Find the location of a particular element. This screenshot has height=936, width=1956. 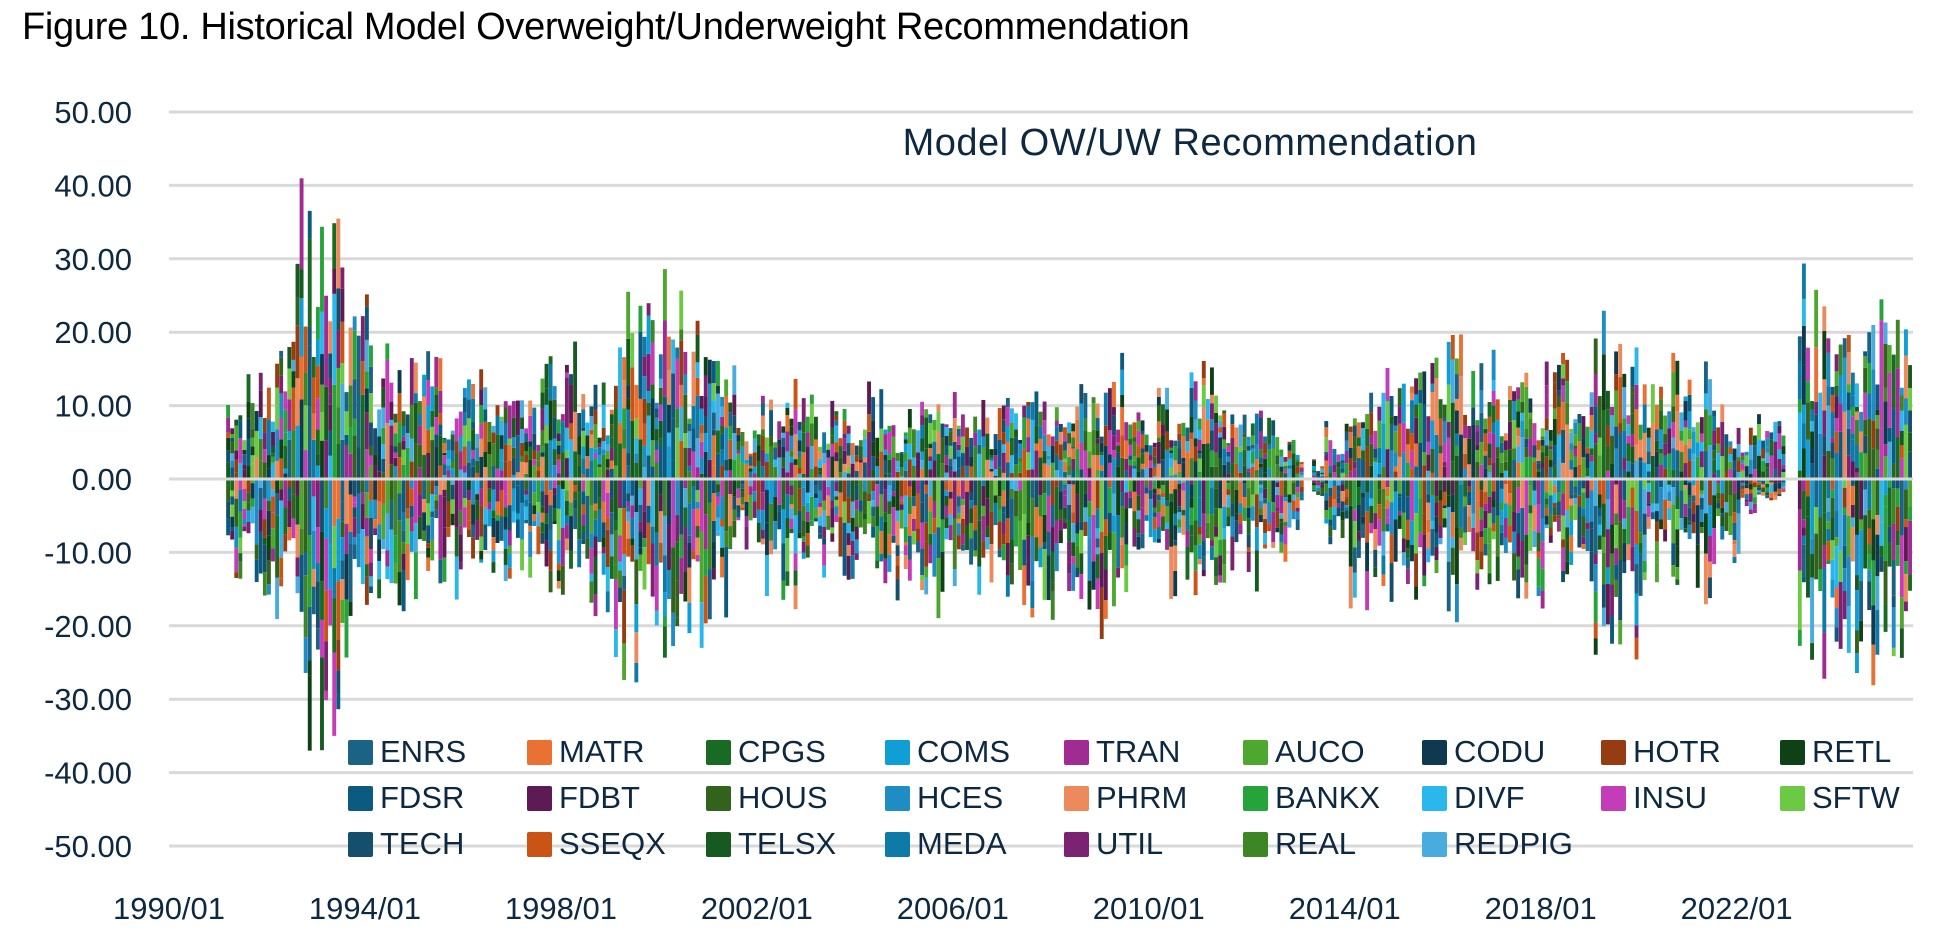

bar-segment-telsx is located at coordinates (922, 445).